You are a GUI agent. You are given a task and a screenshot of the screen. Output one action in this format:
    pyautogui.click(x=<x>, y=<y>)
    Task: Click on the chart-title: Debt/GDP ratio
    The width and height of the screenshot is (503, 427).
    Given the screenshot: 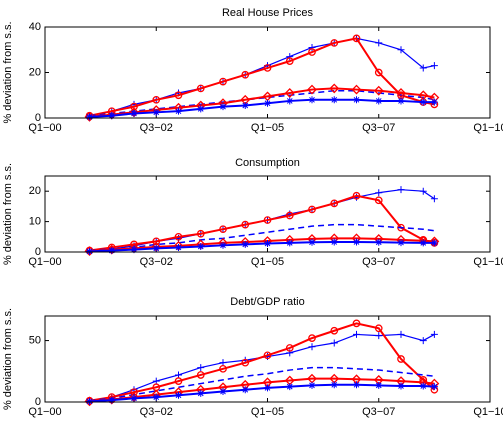 What is the action you would take?
    pyautogui.click(x=267, y=302)
    